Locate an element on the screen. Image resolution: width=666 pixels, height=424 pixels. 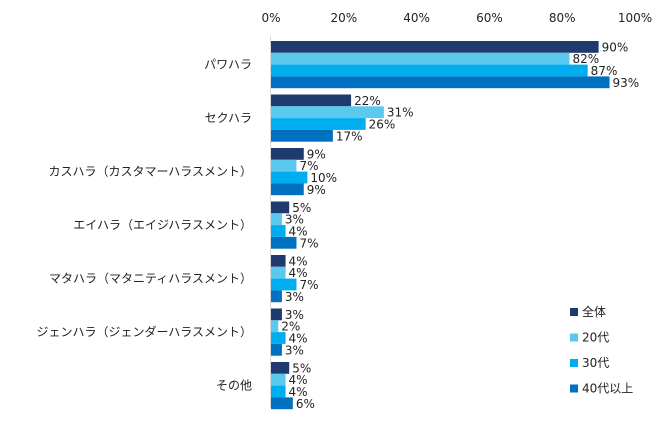
data-label: 2% is located at coordinates (290, 327).